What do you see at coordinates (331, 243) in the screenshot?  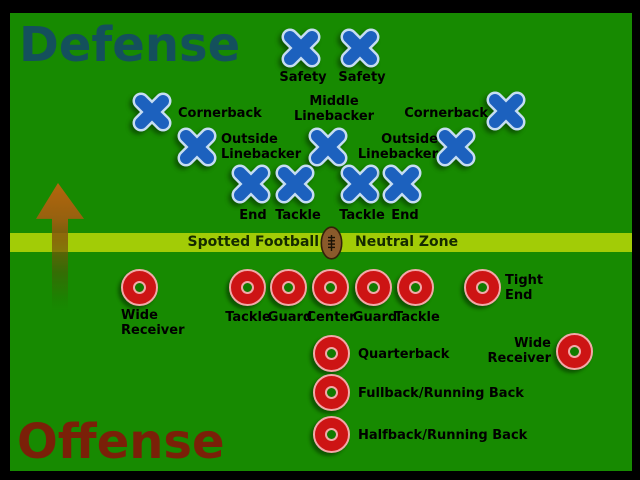 I see `football-icon` at bounding box center [331, 243].